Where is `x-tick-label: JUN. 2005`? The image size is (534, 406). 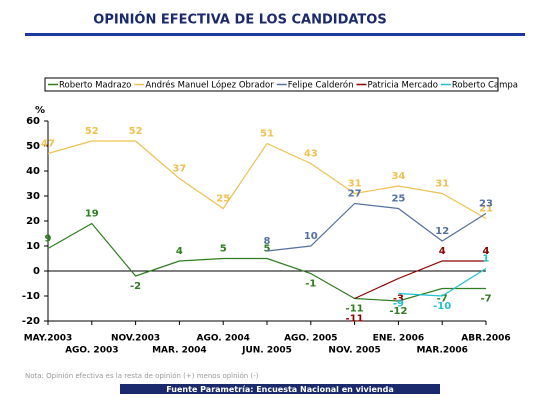 x-tick-label: JUN. 2005 is located at coordinates (266, 351).